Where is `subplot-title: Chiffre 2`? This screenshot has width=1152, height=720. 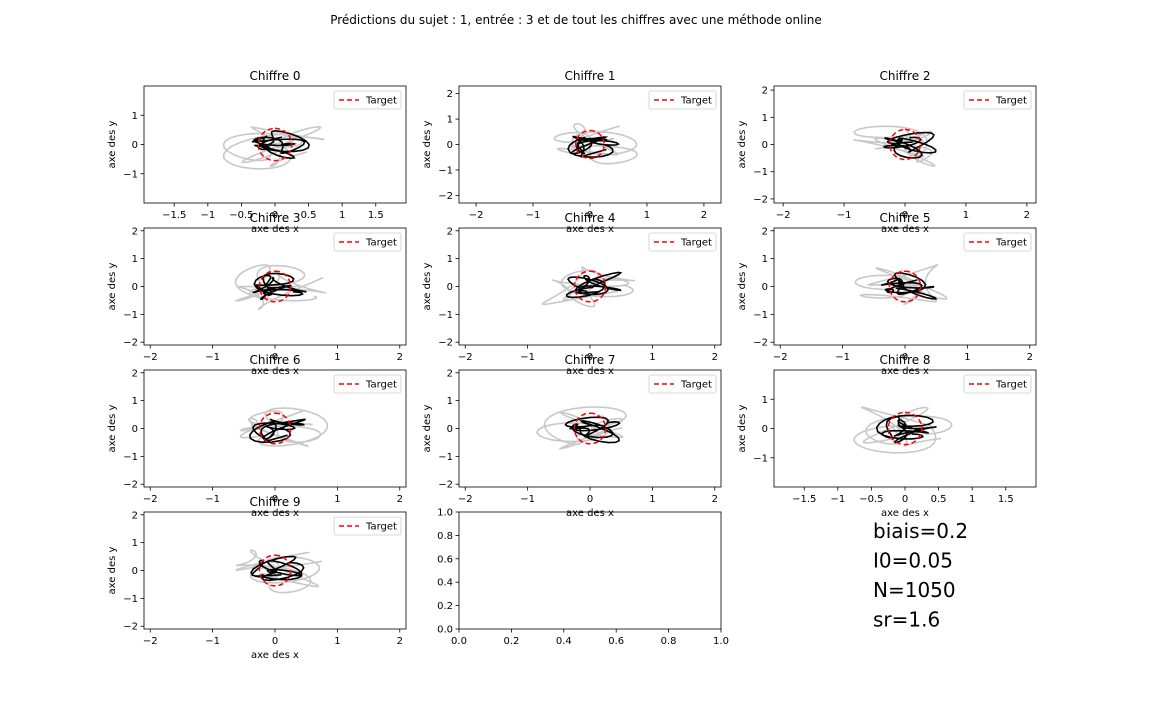 subplot-title: Chiffre 2 is located at coordinates (904, 76).